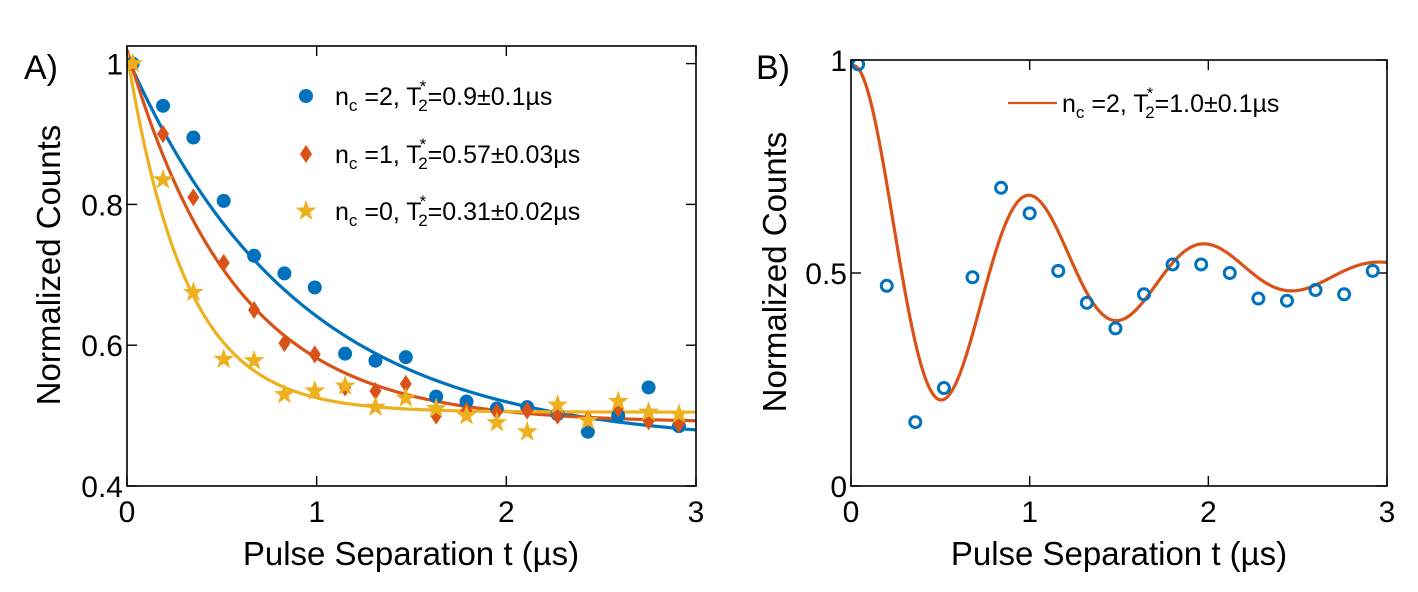 Image resolution: width=1418 pixels, height=592 pixels. I want to click on legend-entry-nc2: nc =2, T* 2=0.9±0.1µs, so click(425, 96).